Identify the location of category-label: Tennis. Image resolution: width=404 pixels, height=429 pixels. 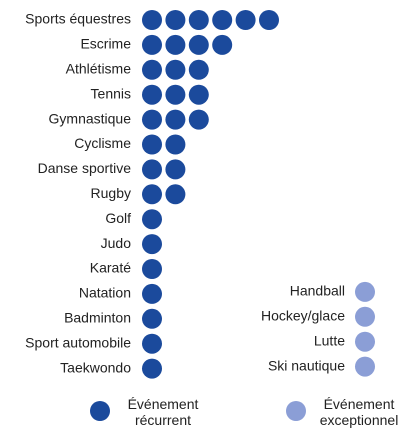
(111, 93).